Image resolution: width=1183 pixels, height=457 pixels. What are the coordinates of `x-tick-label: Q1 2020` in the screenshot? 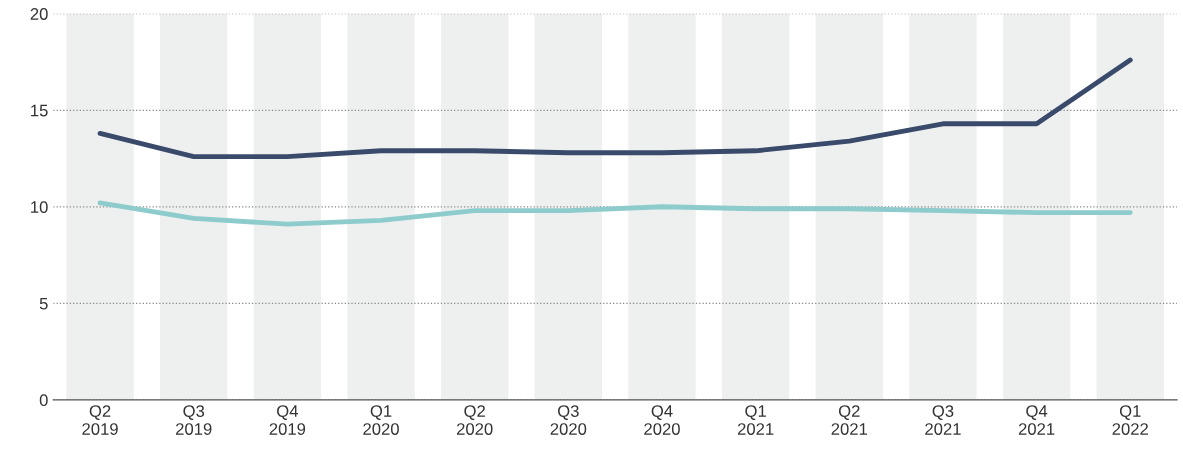 It's located at (381, 420).